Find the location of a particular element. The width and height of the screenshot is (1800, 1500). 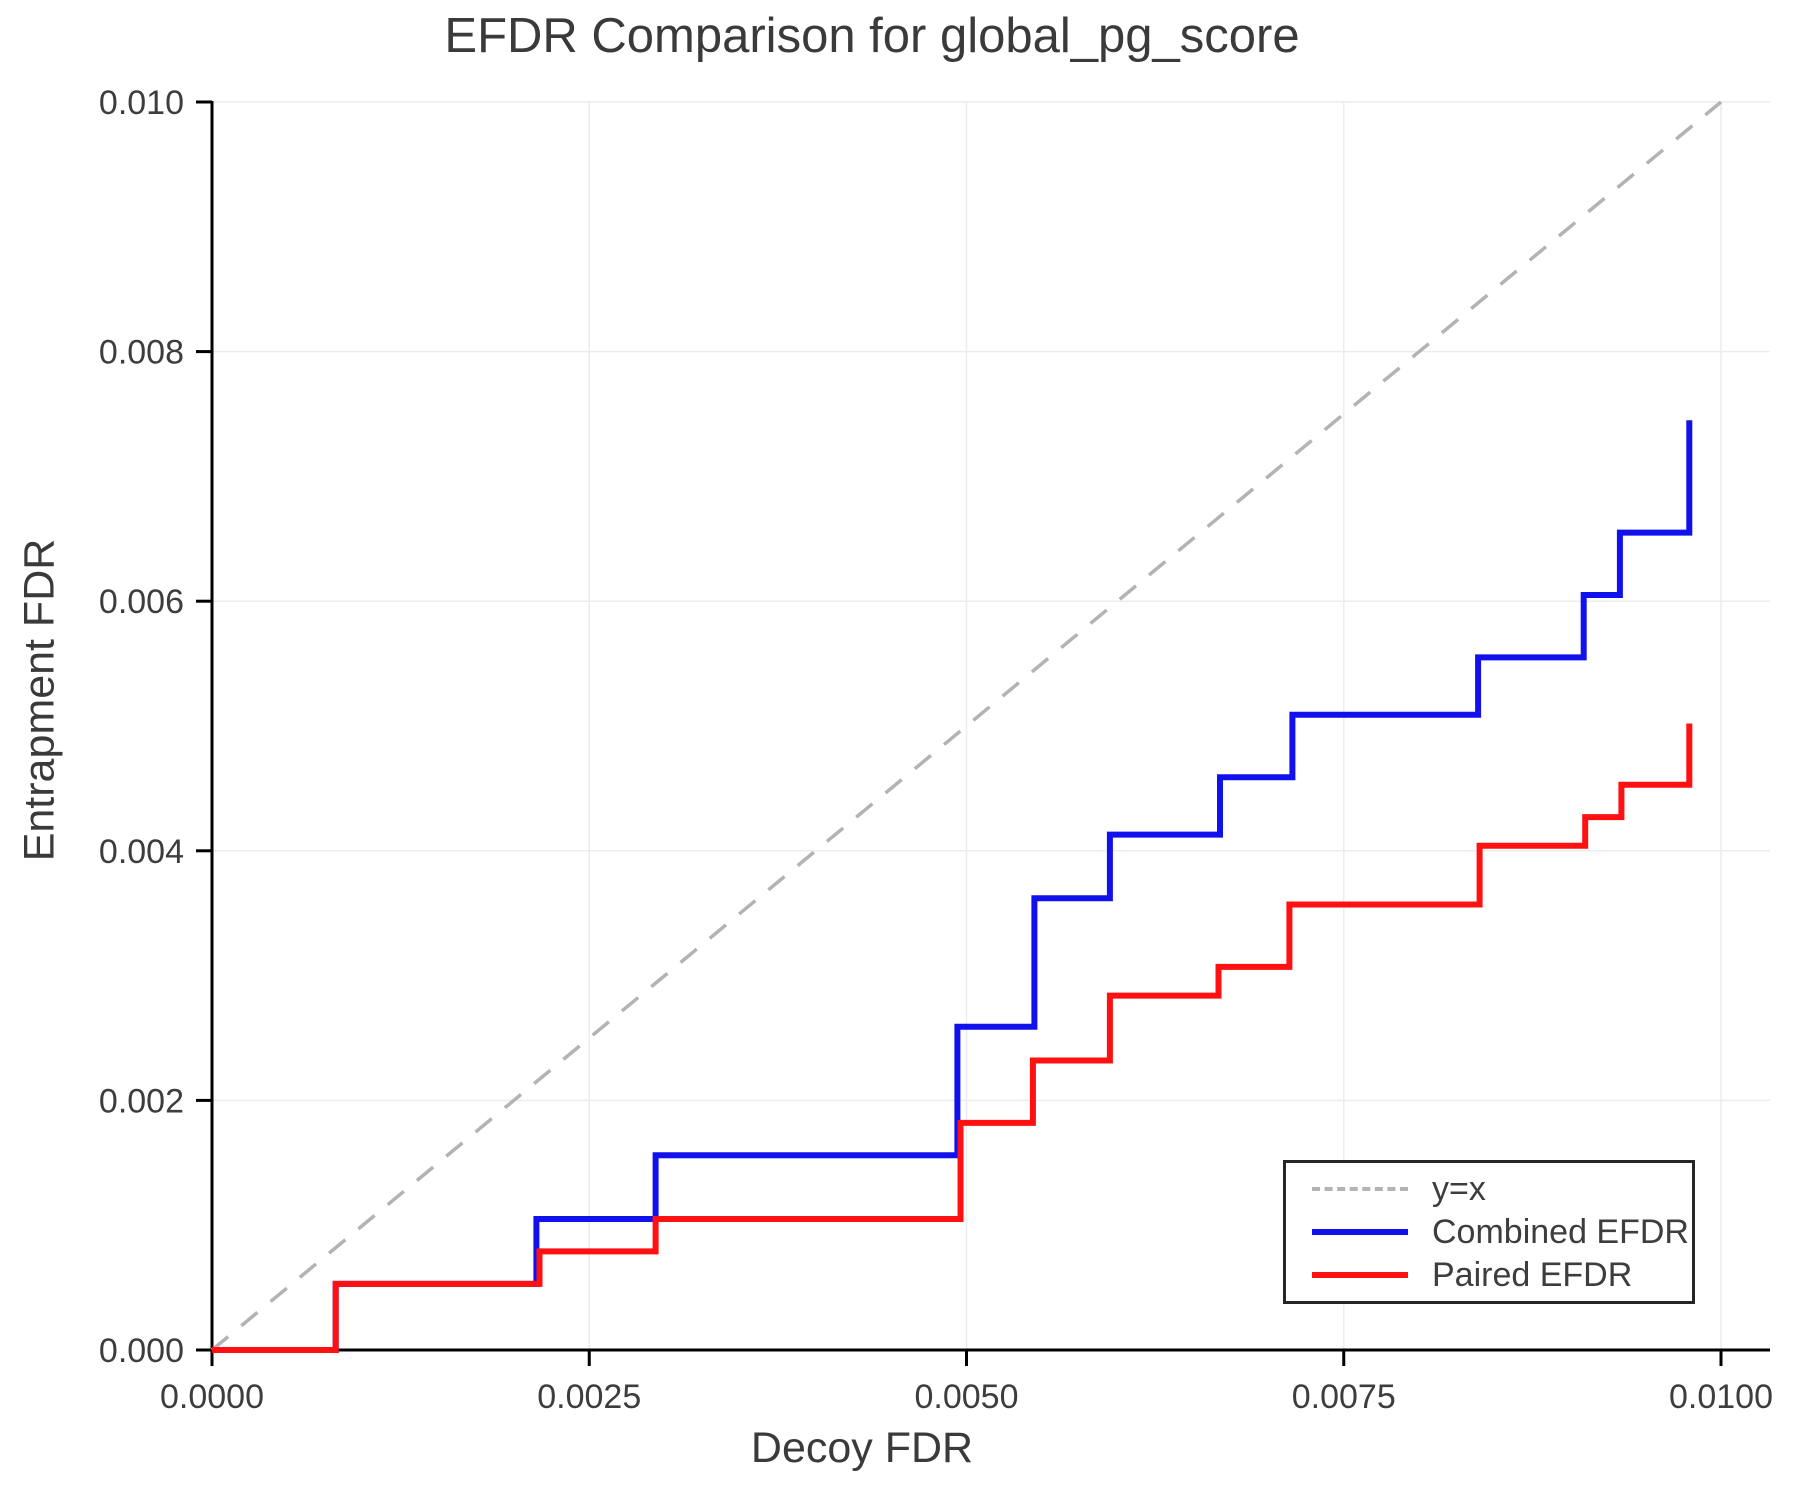

legend-box: y=x Combined EFDR Paired EFDR is located at coordinates (1489, 1232).